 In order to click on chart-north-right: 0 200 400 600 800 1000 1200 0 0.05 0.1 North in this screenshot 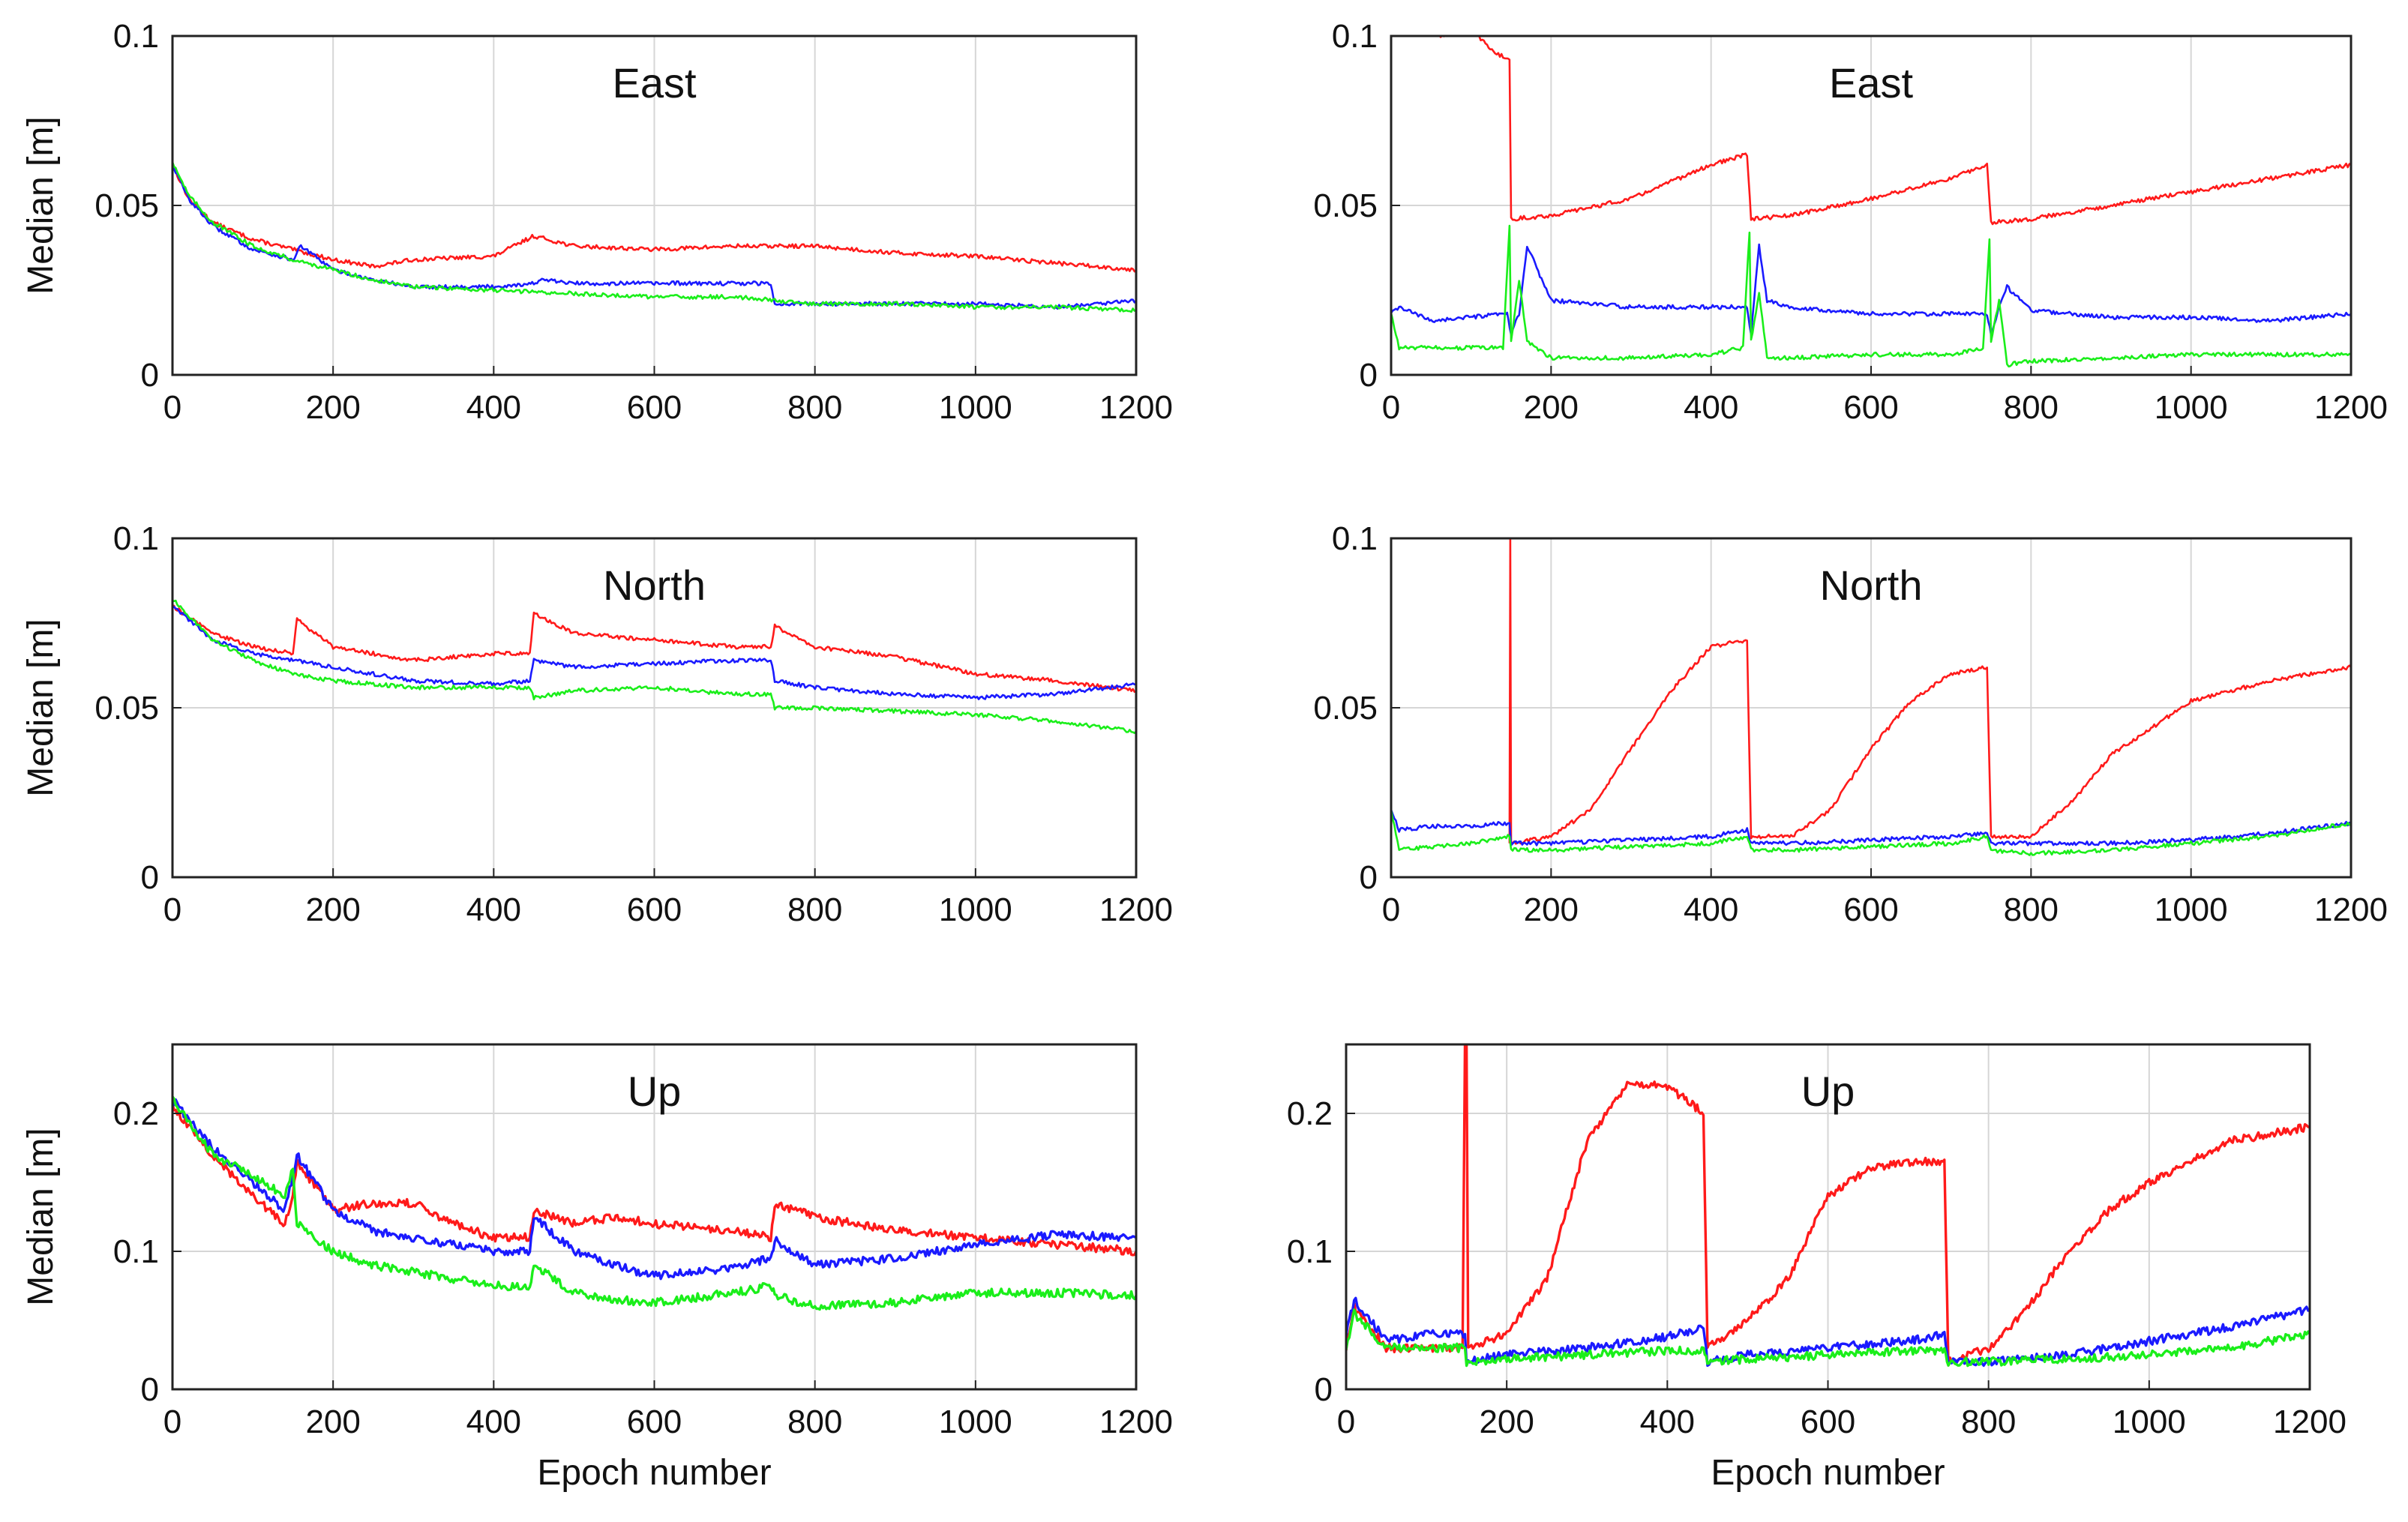, I will do `click(1850, 724)`.